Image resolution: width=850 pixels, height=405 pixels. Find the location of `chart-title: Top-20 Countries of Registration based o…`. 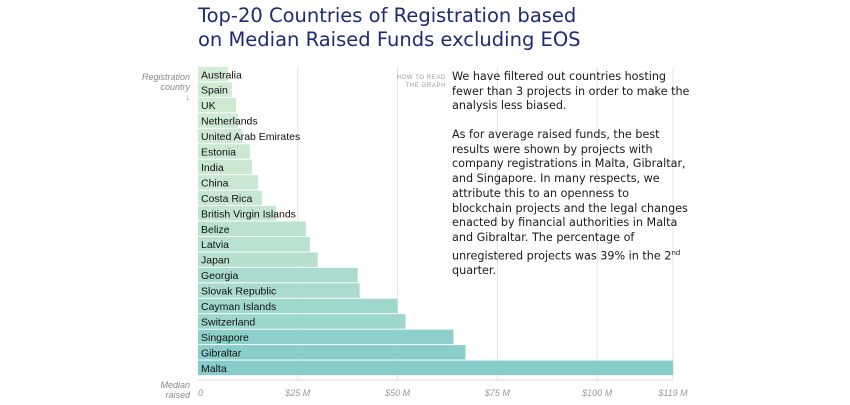

chart-title: Top-20 Countries of Registration based o… is located at coordinates (408, 28).